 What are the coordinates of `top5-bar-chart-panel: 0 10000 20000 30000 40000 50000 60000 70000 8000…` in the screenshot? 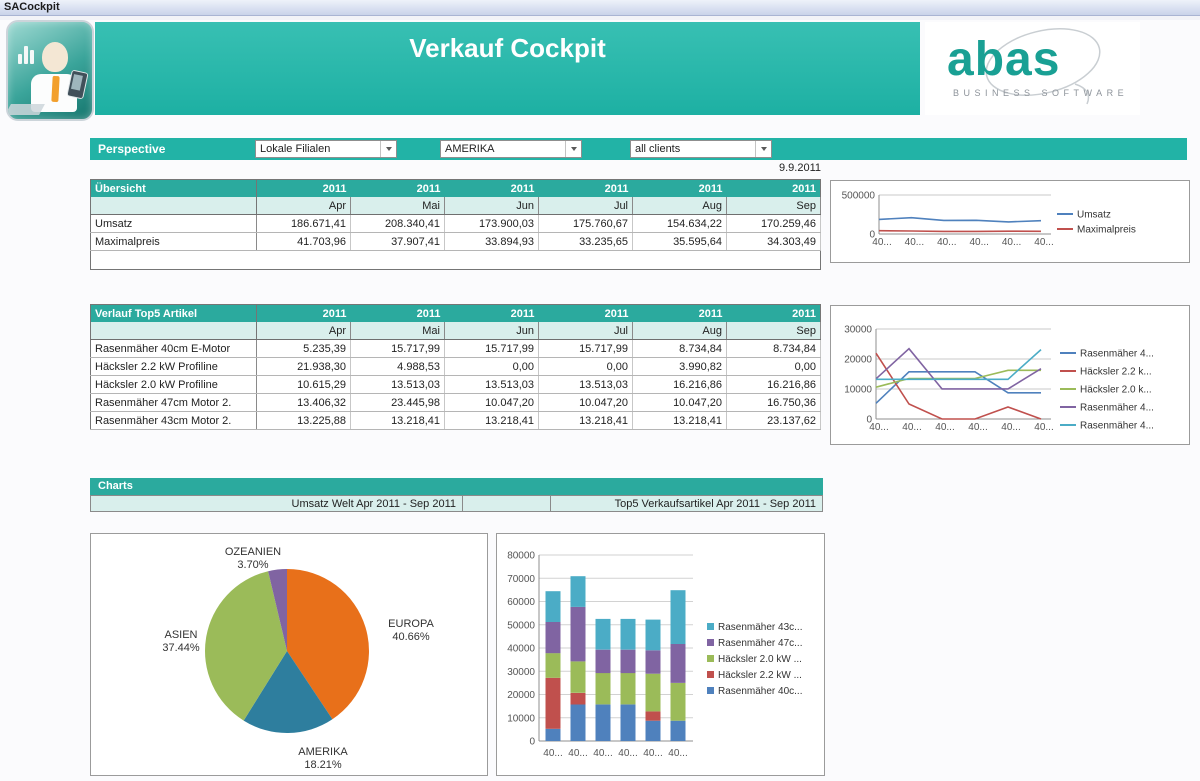 It's located at (660, 654).